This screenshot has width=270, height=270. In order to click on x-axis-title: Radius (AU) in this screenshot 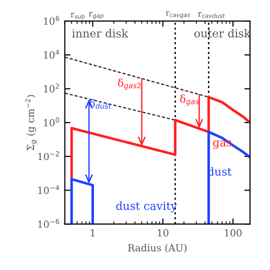, I will do `click(157, 248)`.